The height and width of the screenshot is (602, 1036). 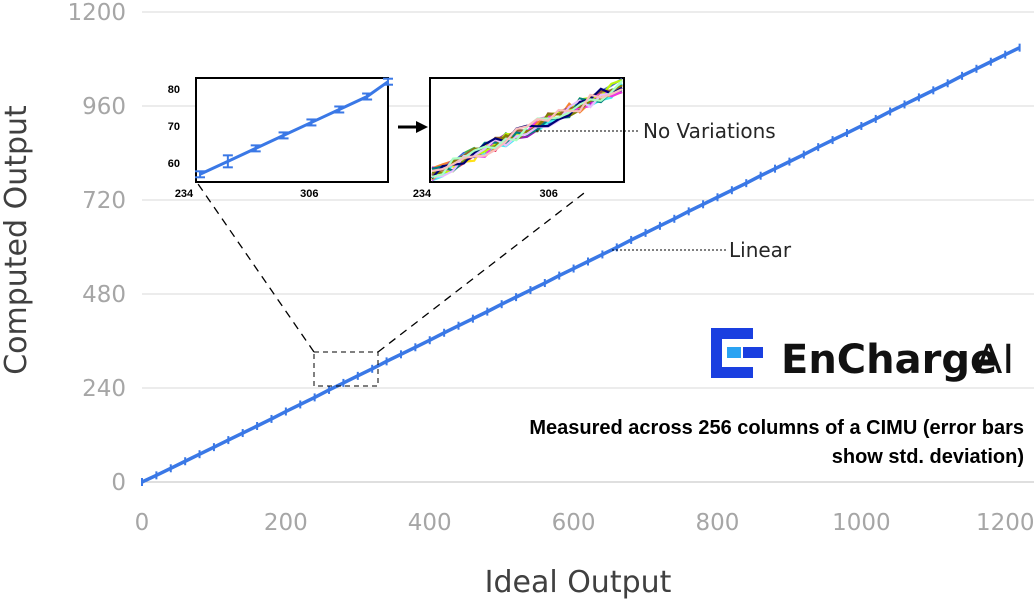 I want to click on inset1-series, so click(x=294, y=128).